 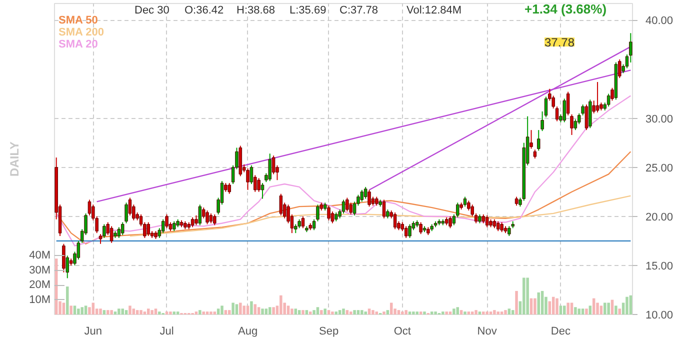 I want to click on x-tick-label: Oct, so click(x=402, y=332).